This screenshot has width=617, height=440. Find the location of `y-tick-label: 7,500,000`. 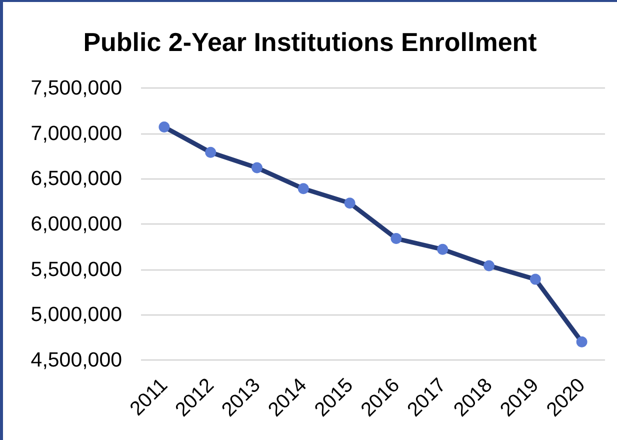

y-tick-label: 7,500,000 is located at coordinates (76, 88).